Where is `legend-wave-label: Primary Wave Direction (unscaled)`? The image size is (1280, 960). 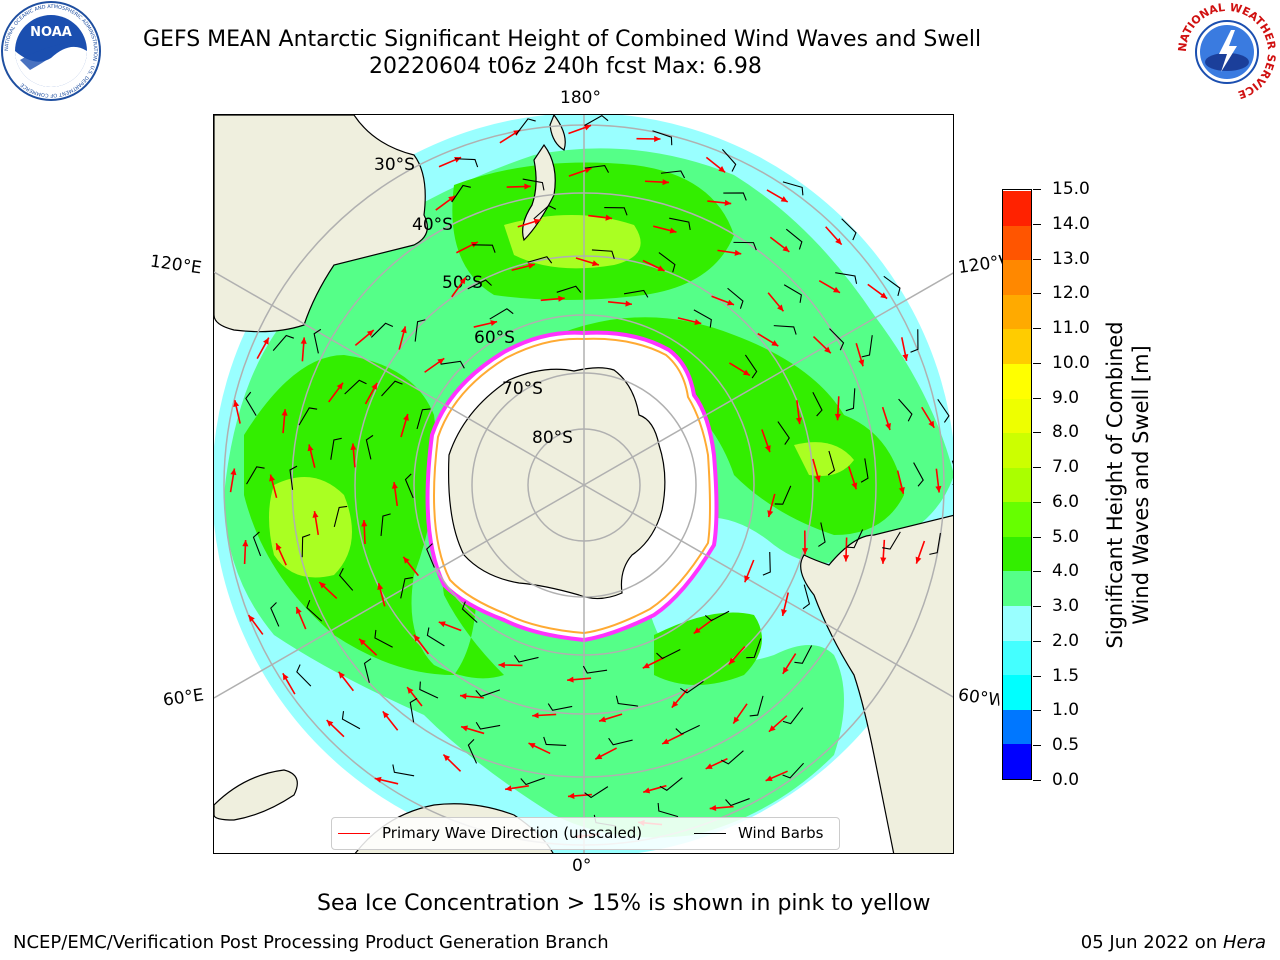
legend-wave-label: Primary Wave Direction (unscaled) is located at coordinates (512, 833).